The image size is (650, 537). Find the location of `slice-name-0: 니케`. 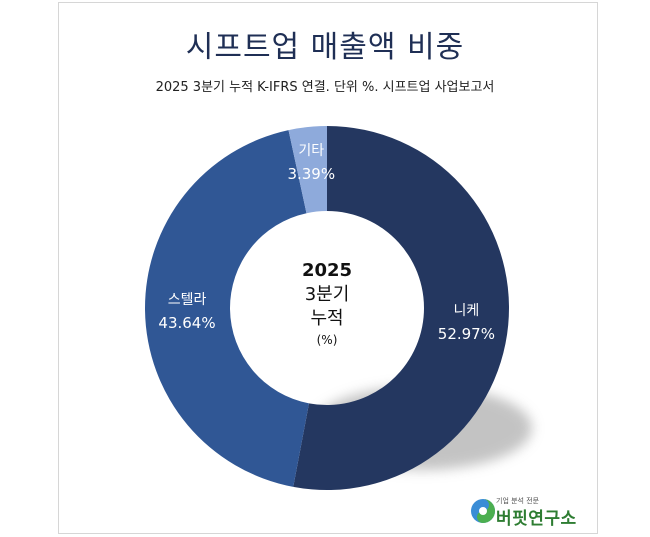

slice-name-0: 니케 is located at coordinates (467, 311).